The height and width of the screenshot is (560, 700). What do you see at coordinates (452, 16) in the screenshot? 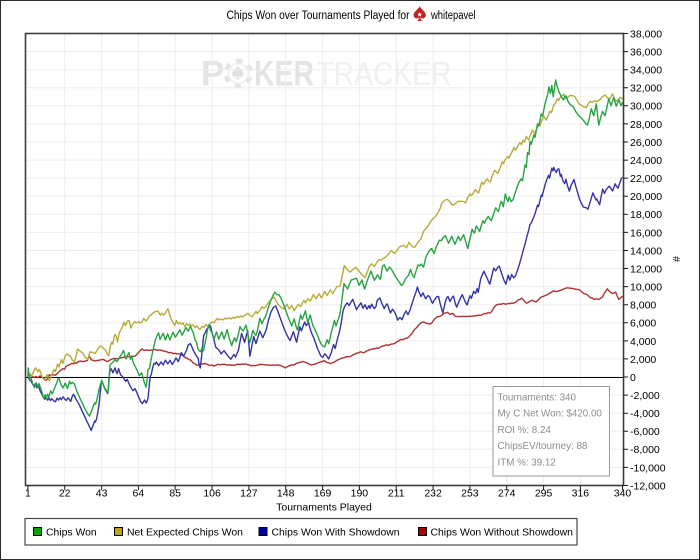
I see `svg-text: whitepavel` at bounding box center [452, 16].